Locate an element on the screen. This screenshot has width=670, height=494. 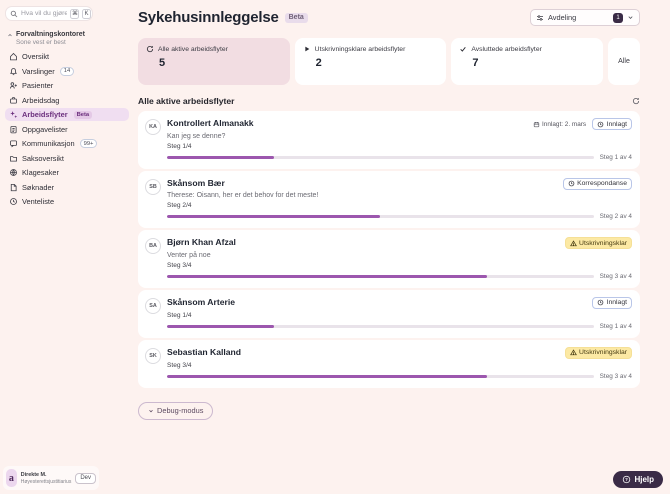
k-key: K is located at coordinates (86, 13).